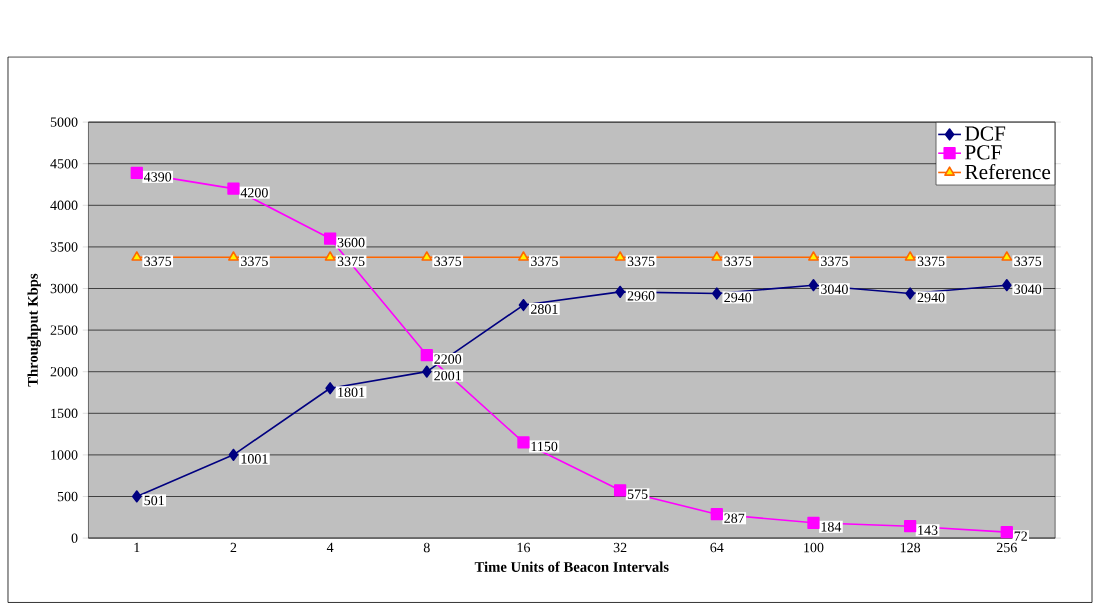  What do you see at coordinates (330, 547) in the screenshot?
I see `x-tick-label: 4` at bounding box center [330, 547].